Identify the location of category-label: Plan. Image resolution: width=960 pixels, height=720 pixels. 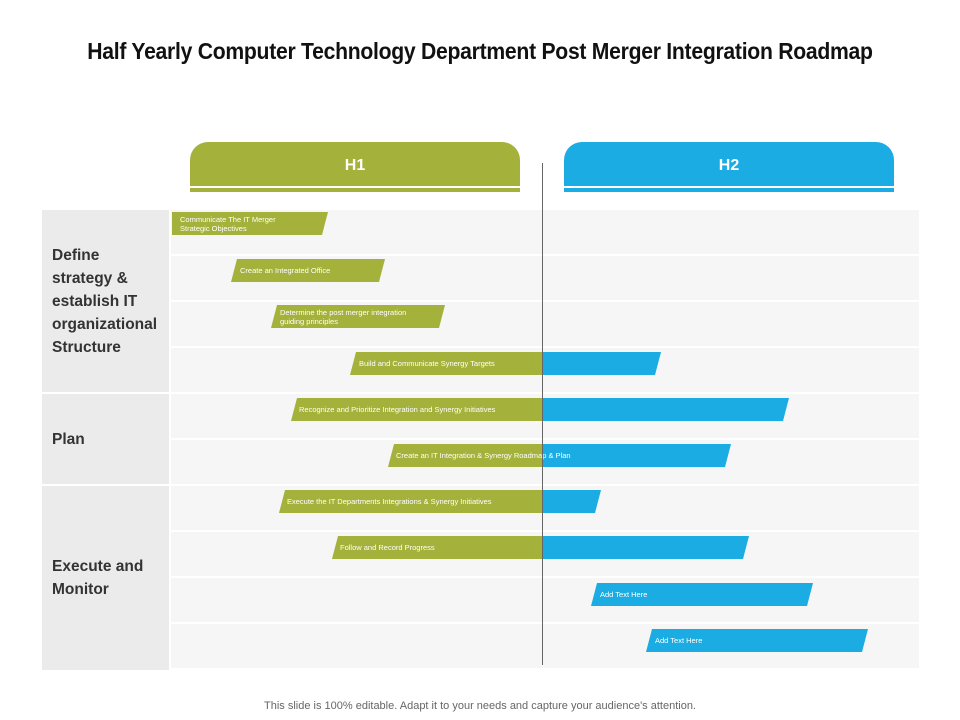
(68, 439).